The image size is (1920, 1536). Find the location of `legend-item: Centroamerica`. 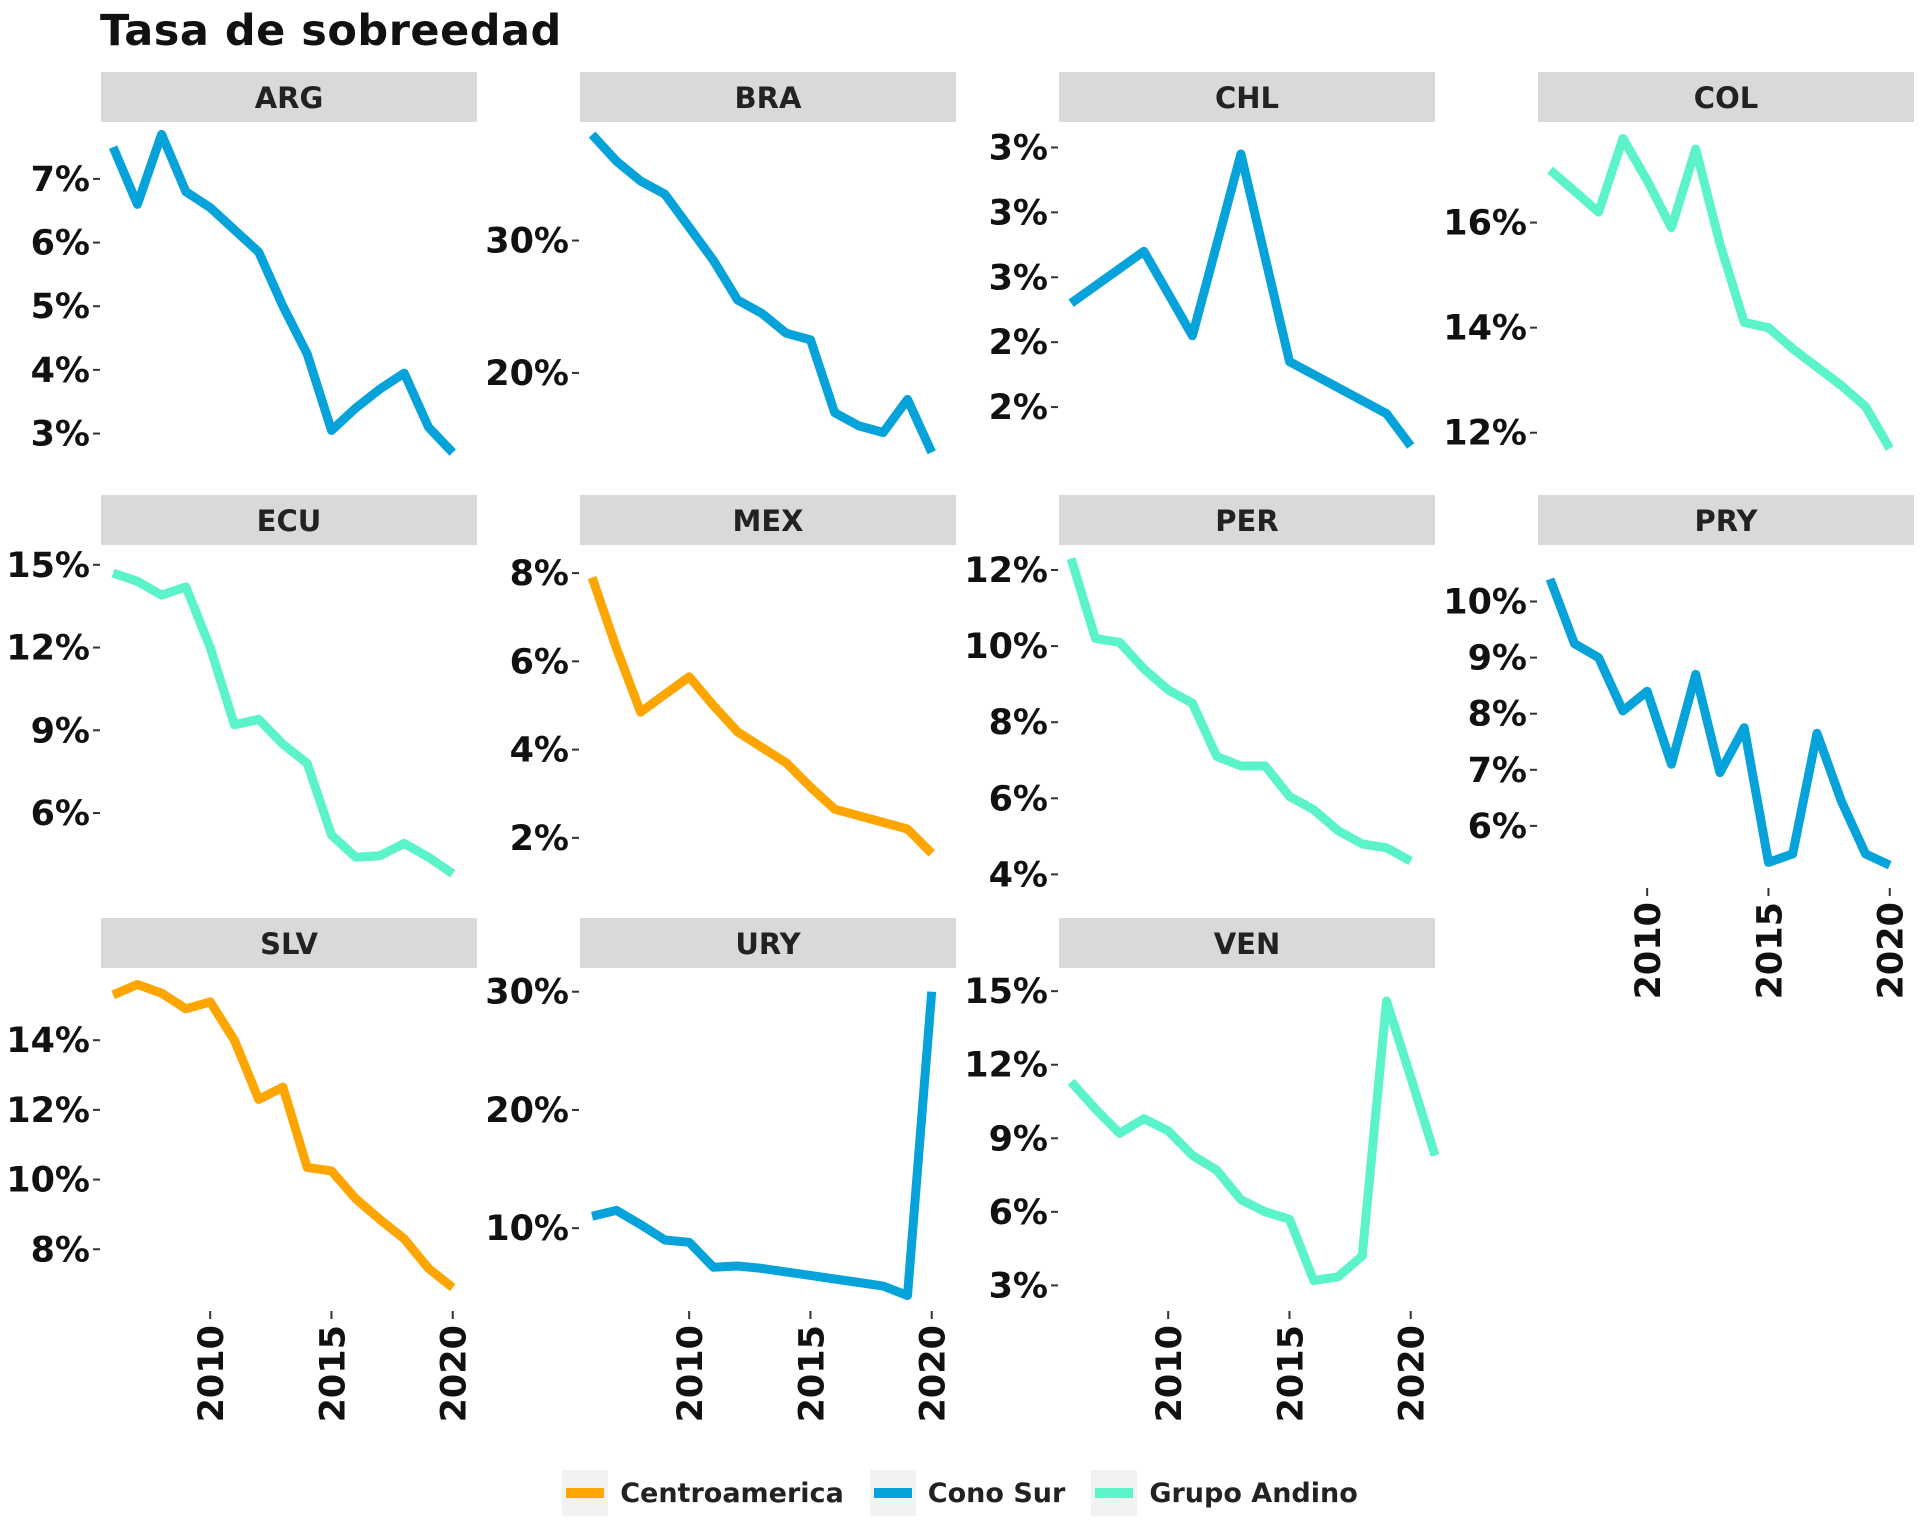

legend-item: Centroamerica is located at coordinates (703, 1493).